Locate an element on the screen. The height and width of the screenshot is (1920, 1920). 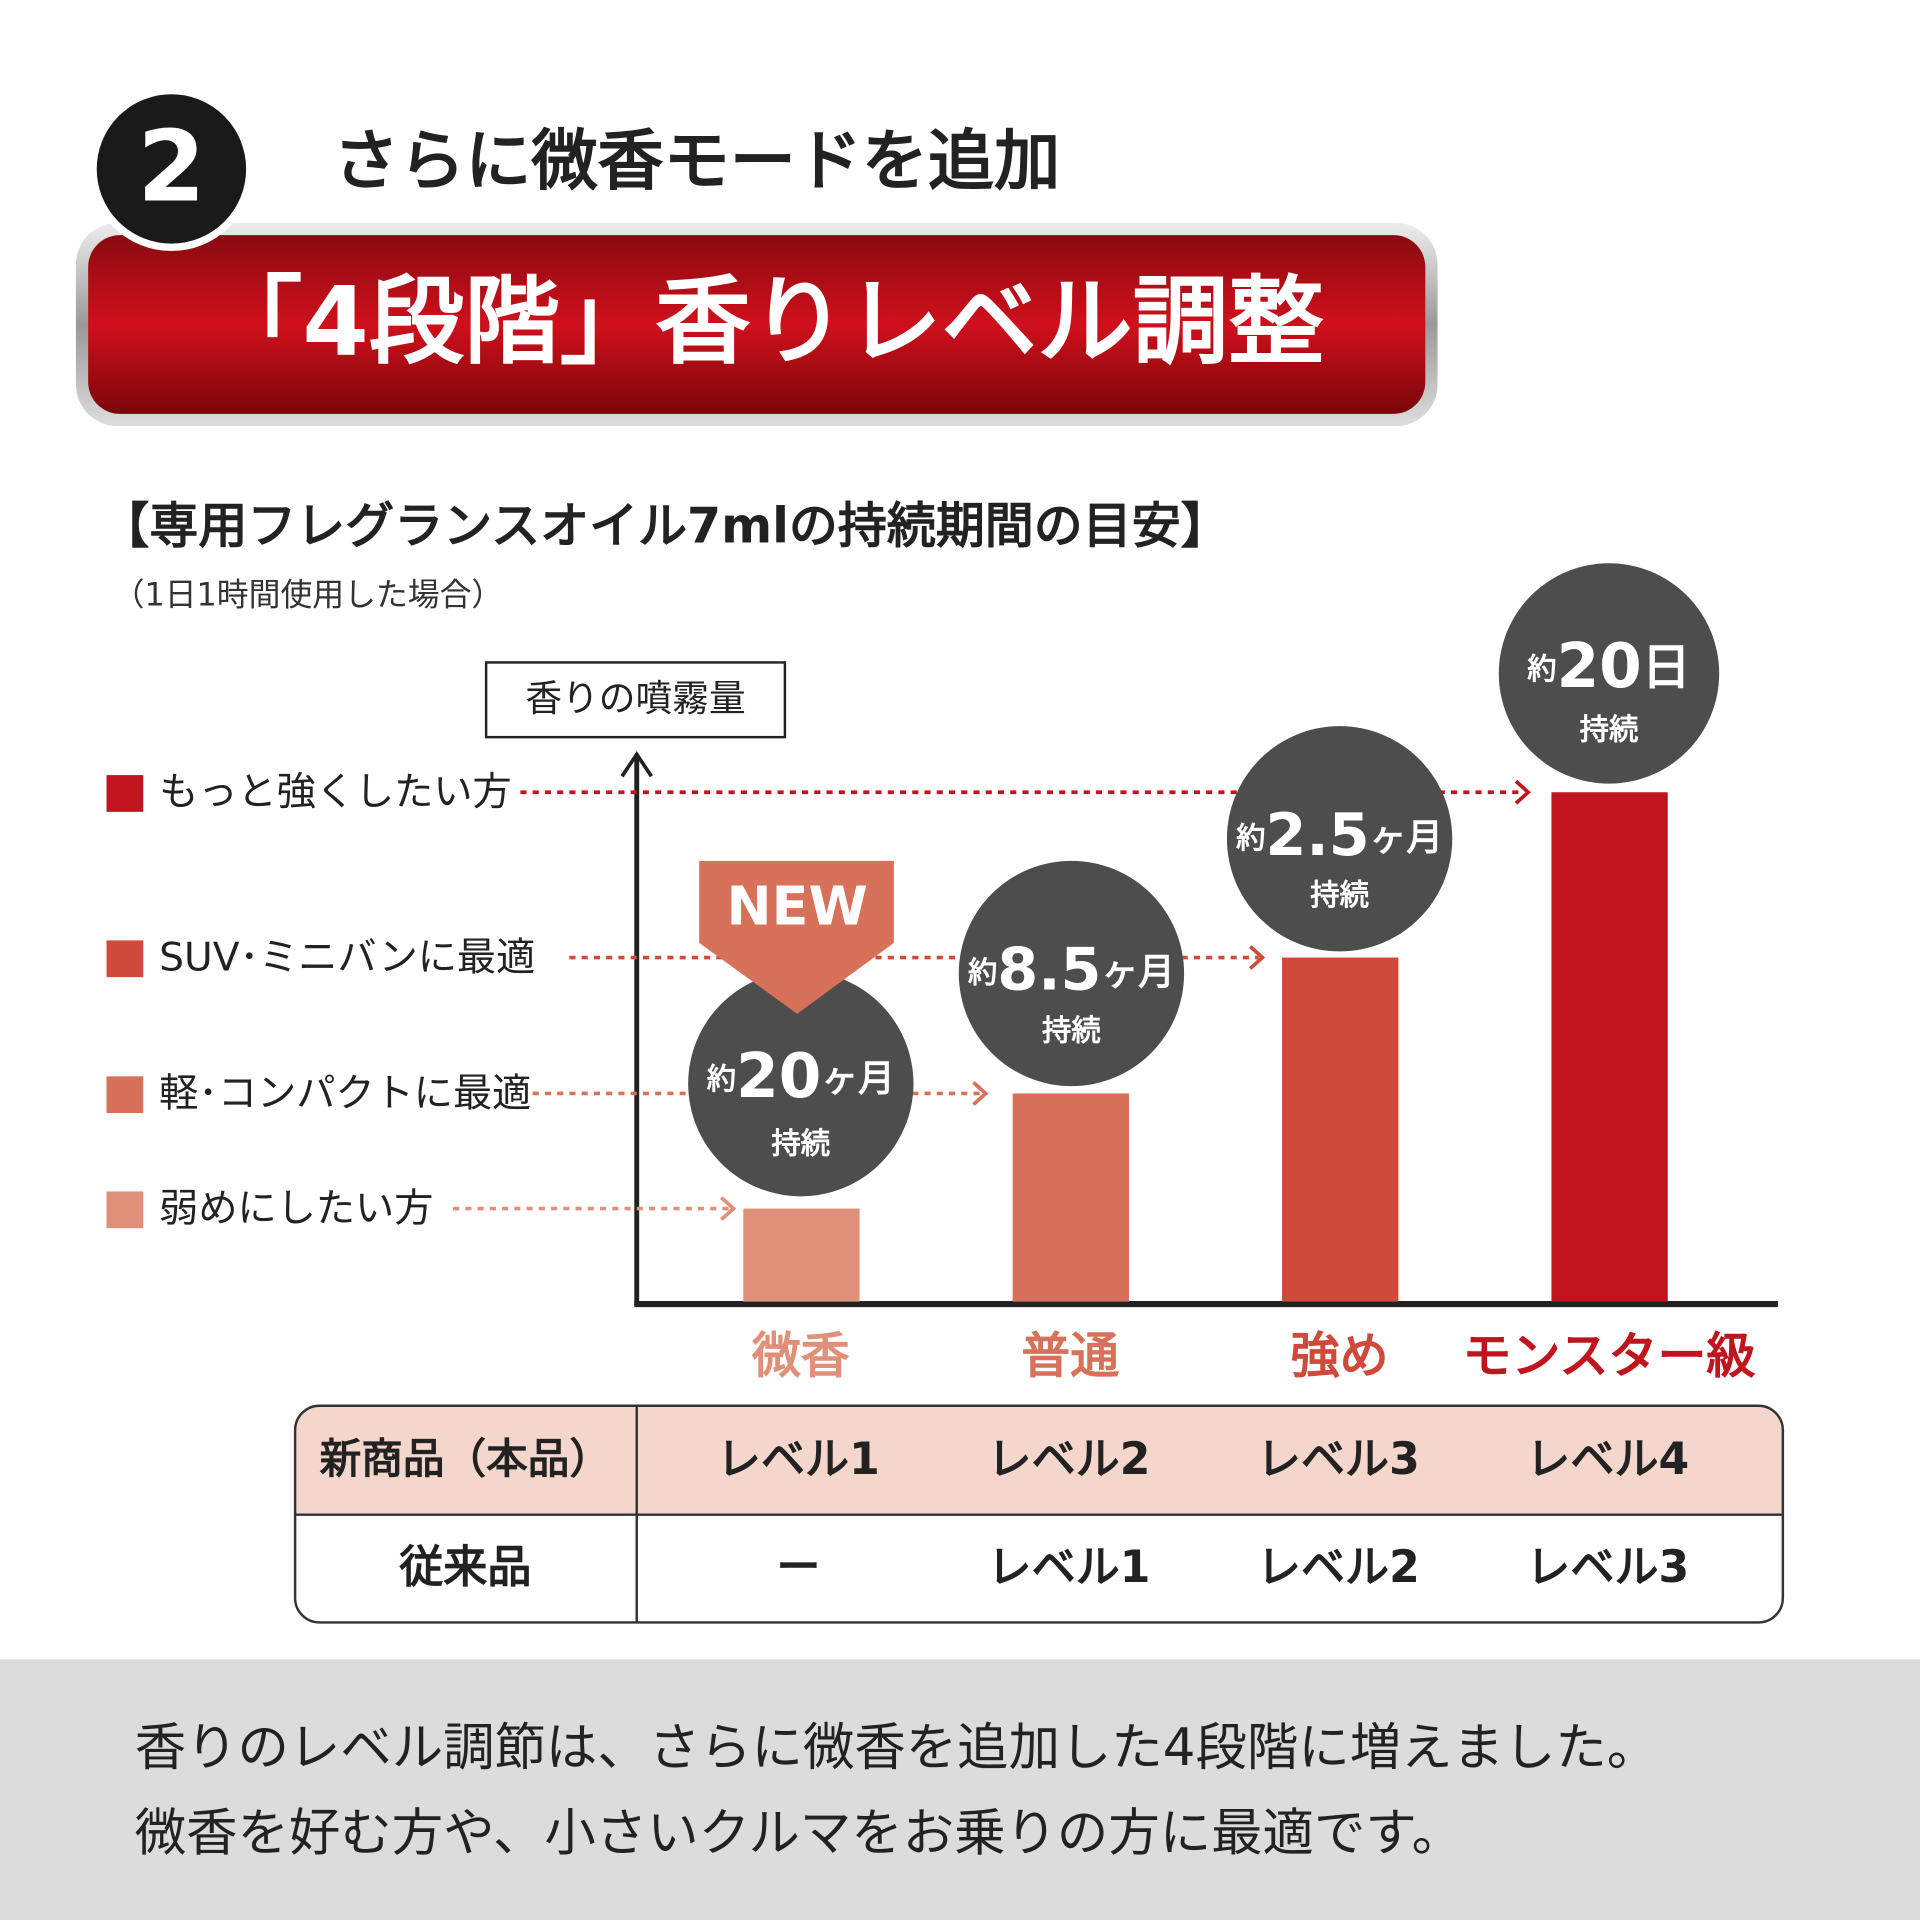
footer-text: 香りのレベル調節は、さらに微香を追加した4段階に増えました。 is located at coordinates (896, 1748).